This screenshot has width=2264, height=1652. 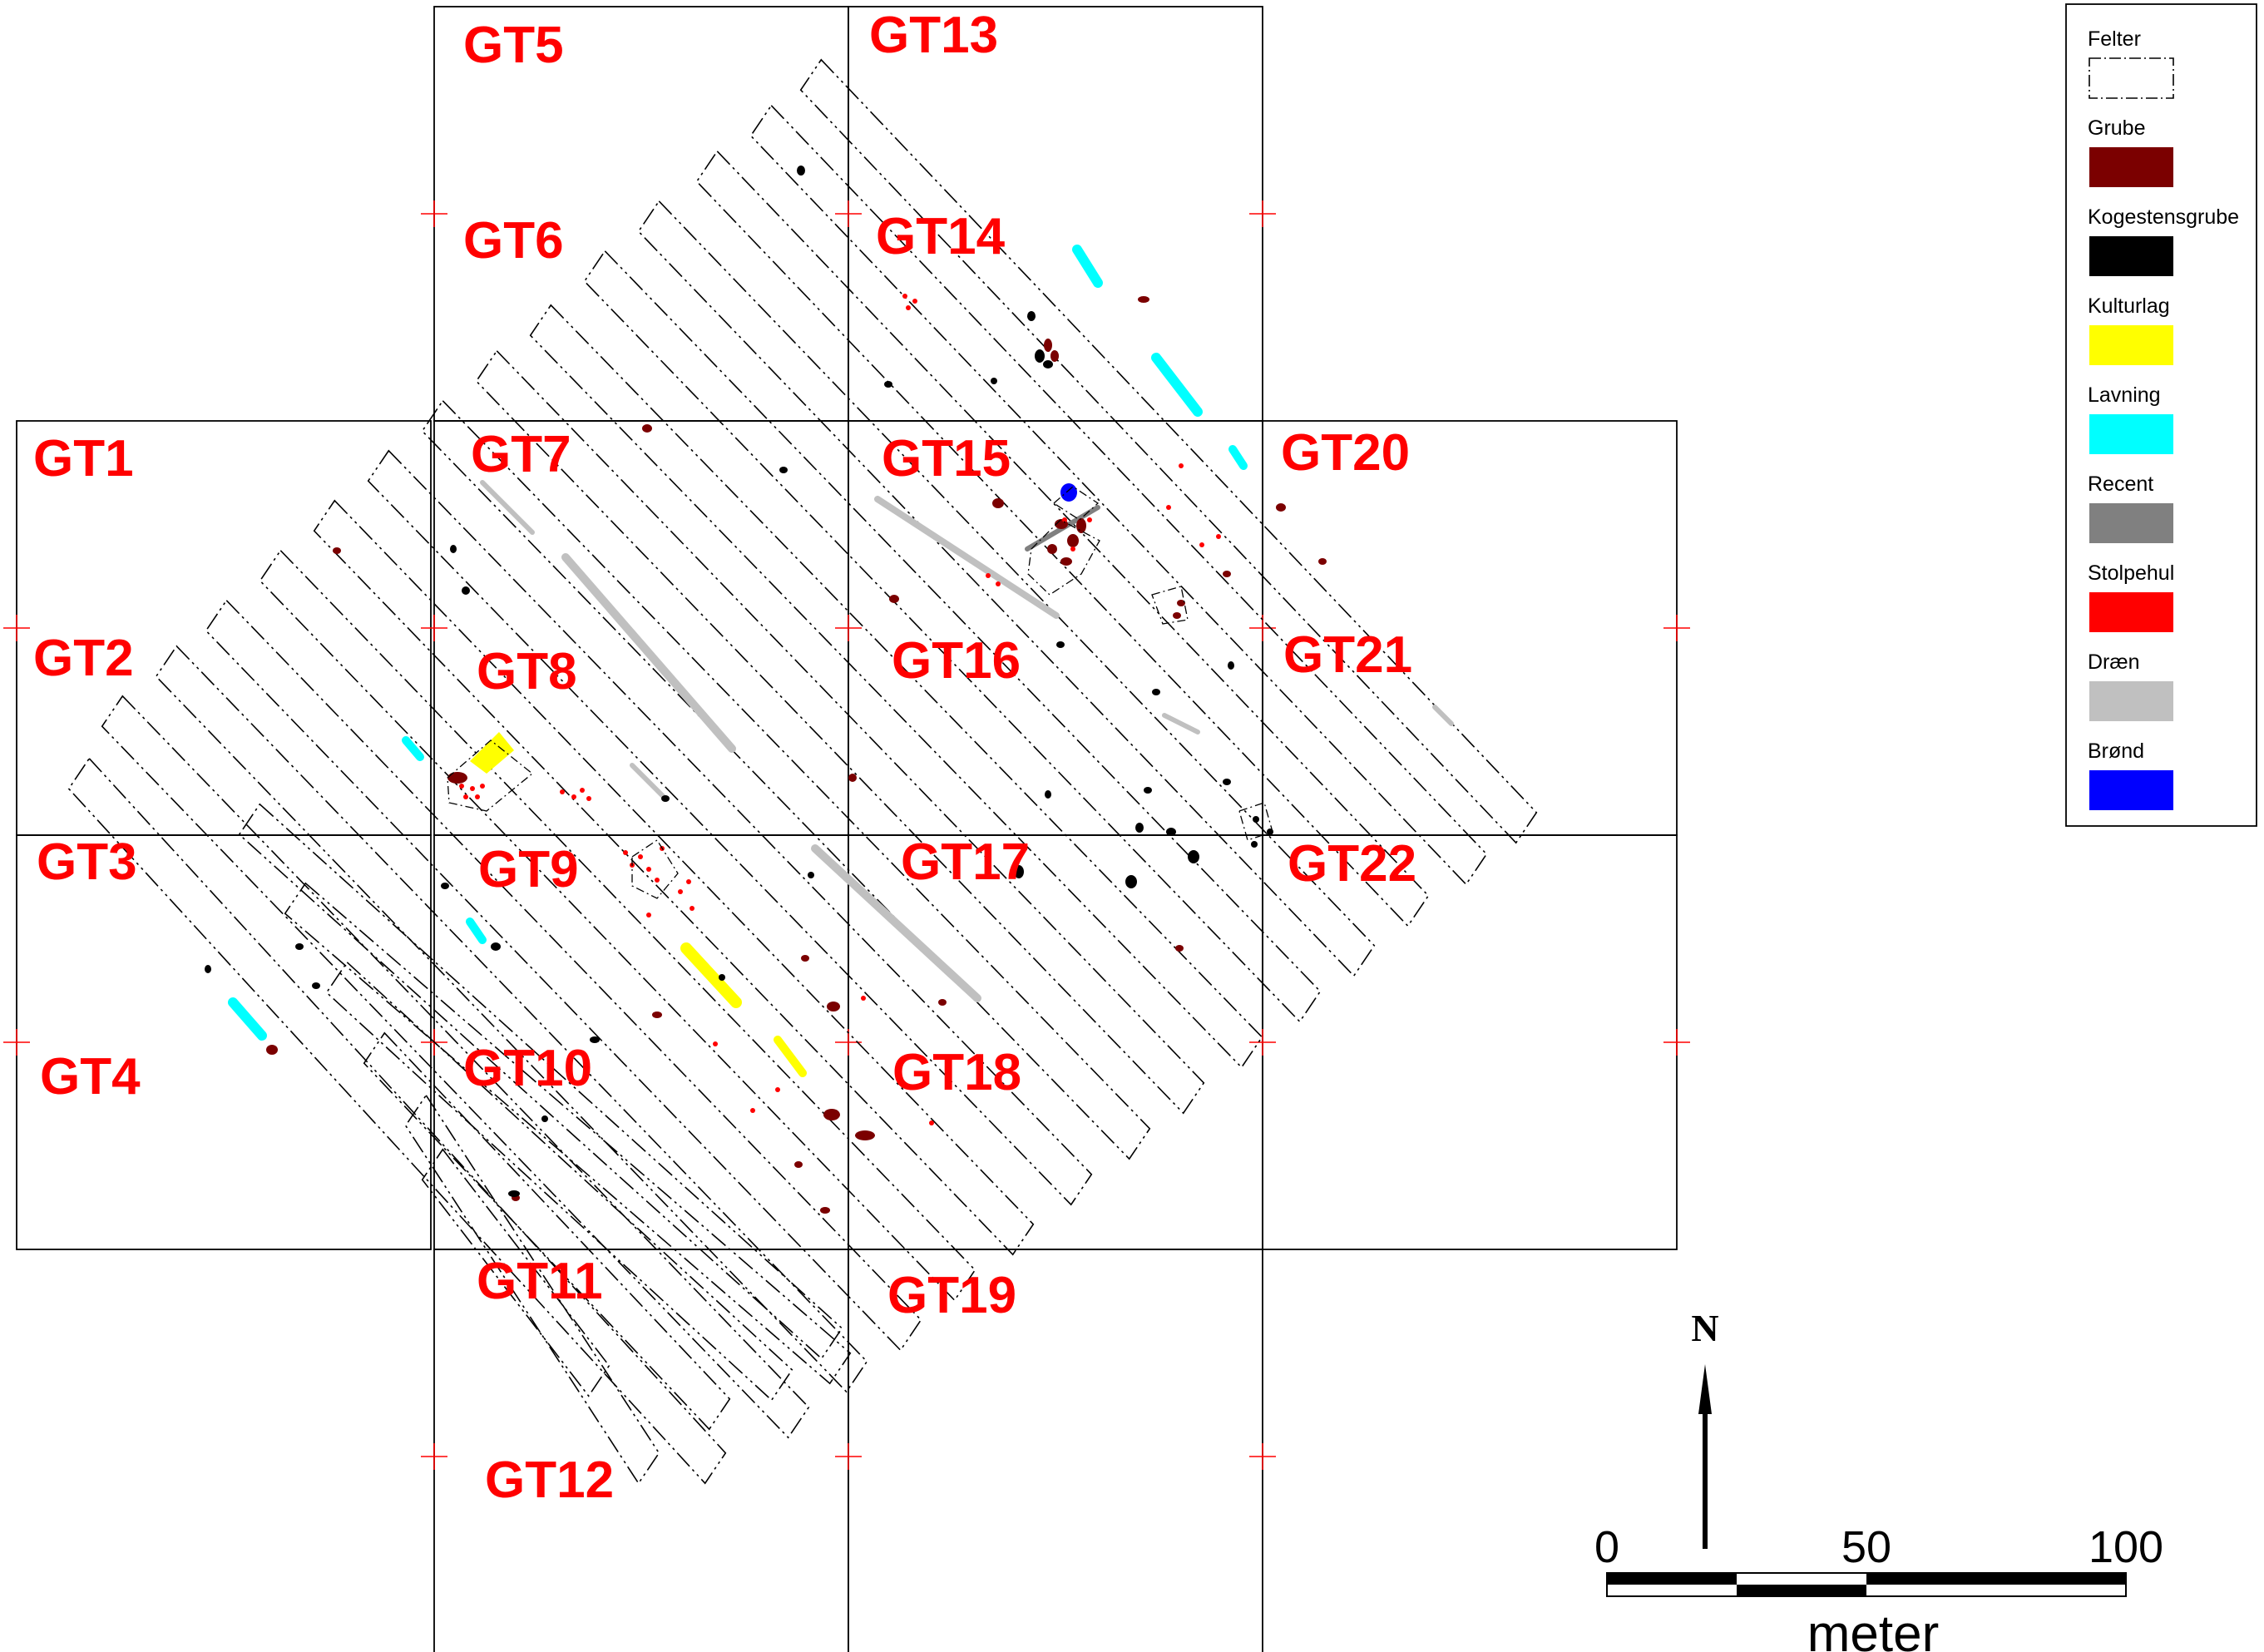 I want to click on legend-item-grube: Grube, so click(x=2130, y=151).